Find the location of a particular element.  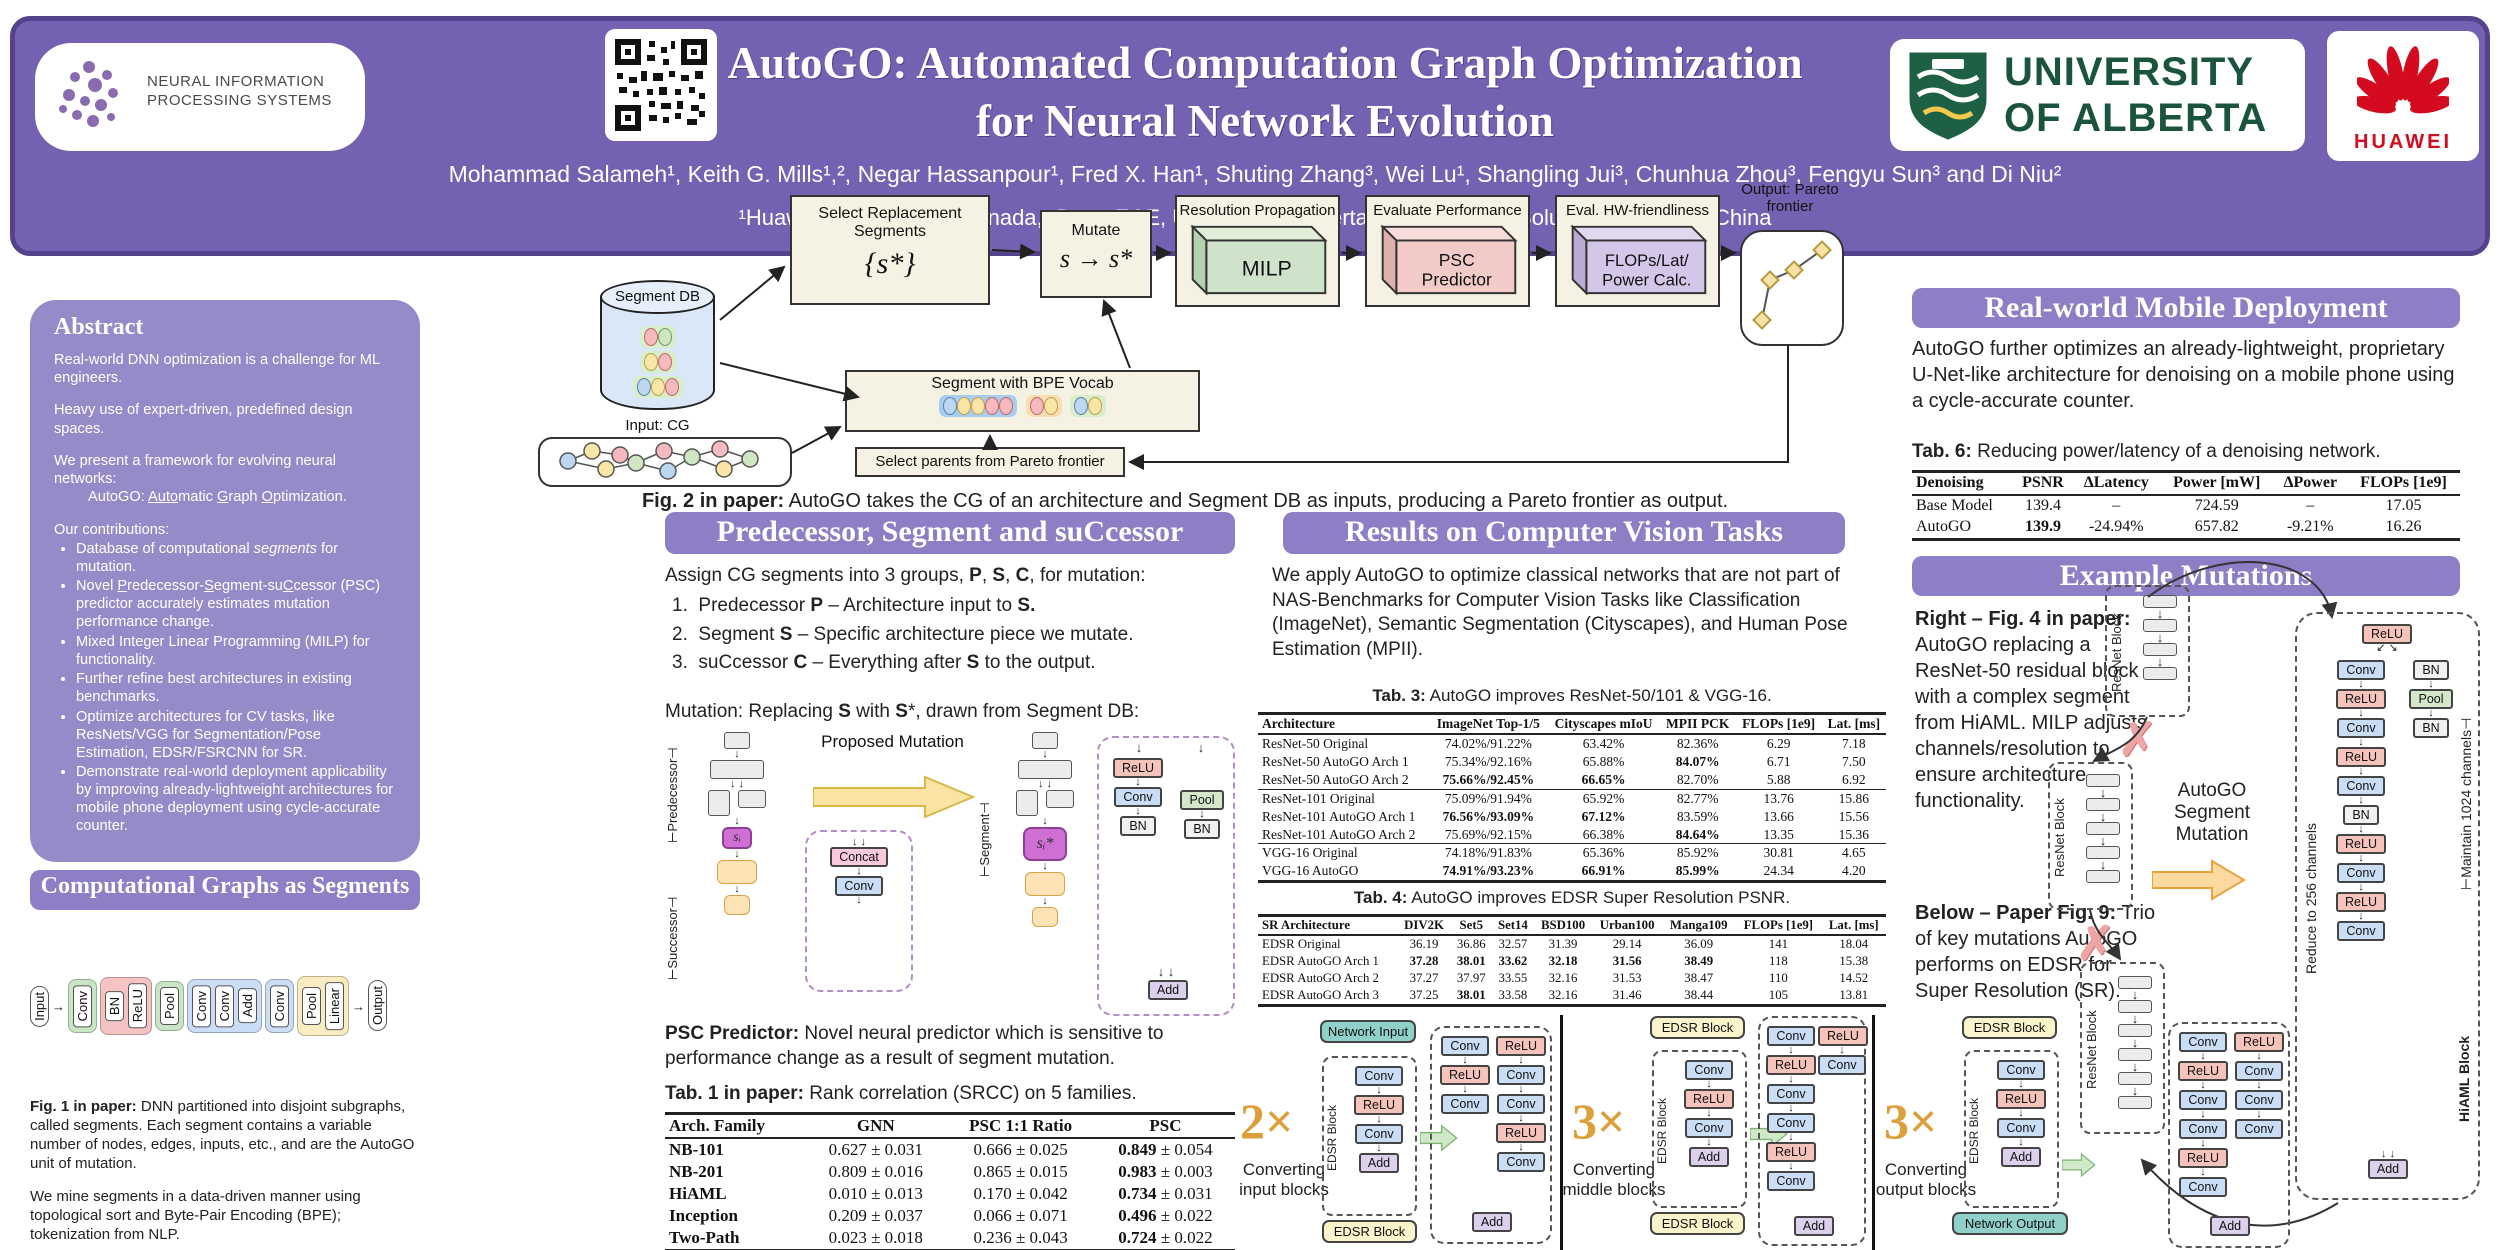

panel3-edsr-box: EDSR Block Conv ↓ ReLU ↓ Conv ↓ Add is located at coordinates (2011, 1129).